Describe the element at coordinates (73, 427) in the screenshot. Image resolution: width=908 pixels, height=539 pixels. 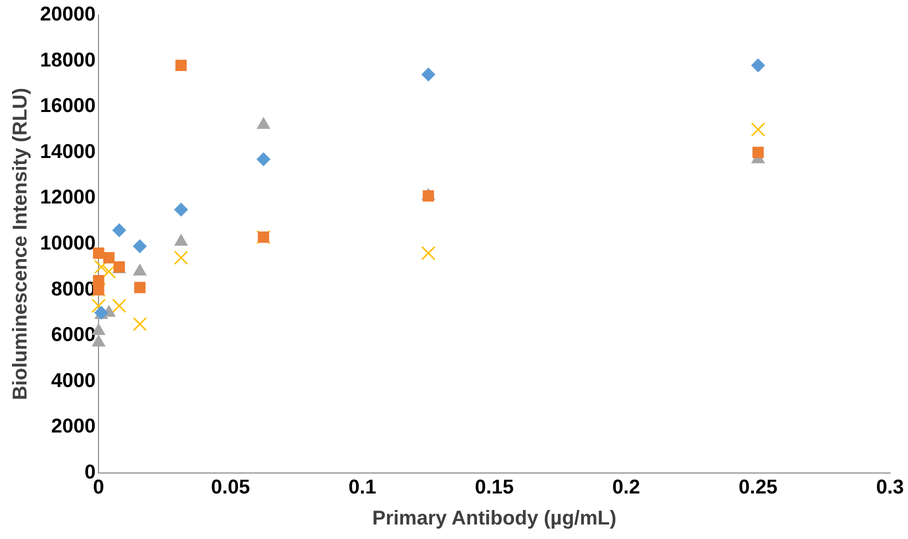
I see `y-tick-label: 2000` at that location.